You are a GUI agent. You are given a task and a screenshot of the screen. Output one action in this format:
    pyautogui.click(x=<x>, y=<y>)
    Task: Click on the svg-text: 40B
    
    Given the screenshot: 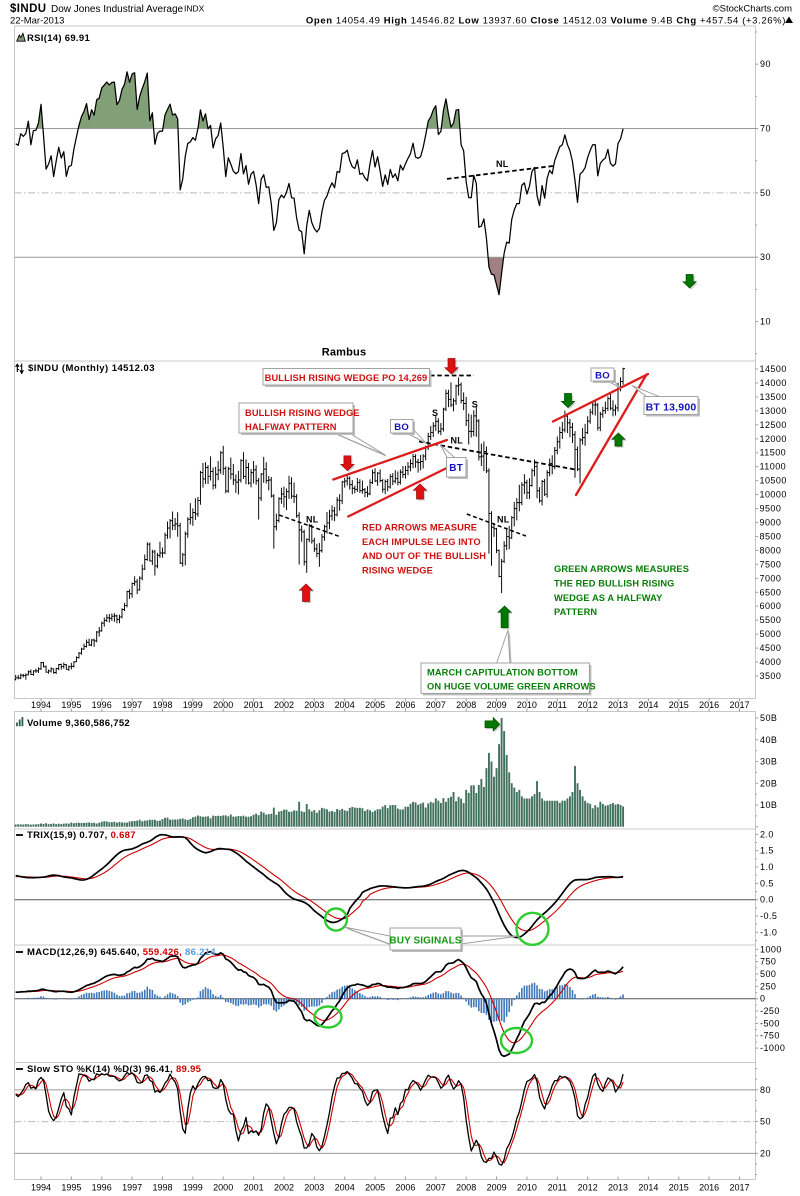 What is the action you would take?
    pyautogui.click(x=768, y=740)
    